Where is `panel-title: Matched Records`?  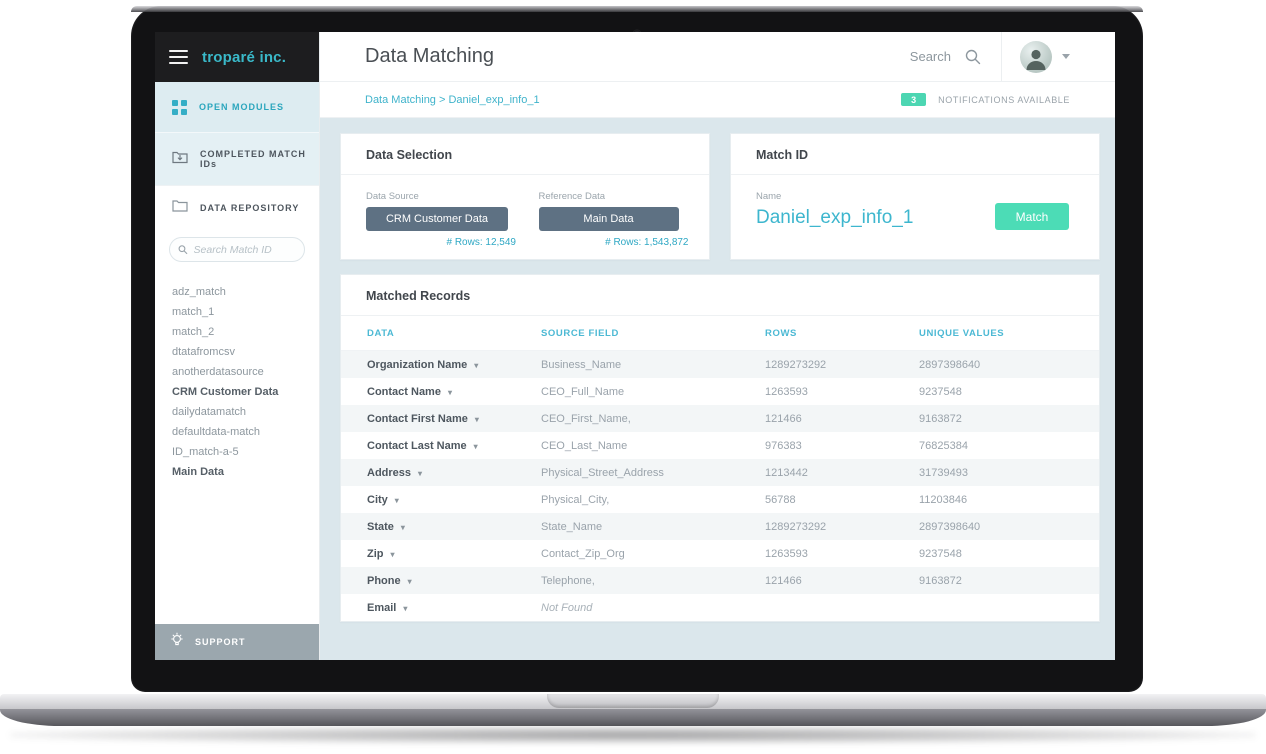 panel-title: Matched Records is located at coordinates (720, 295).